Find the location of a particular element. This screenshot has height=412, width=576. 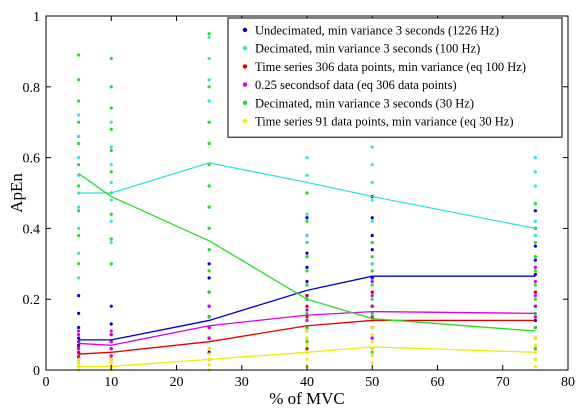

x-tick-label-8: 80 is located at coordinates (568, 382).